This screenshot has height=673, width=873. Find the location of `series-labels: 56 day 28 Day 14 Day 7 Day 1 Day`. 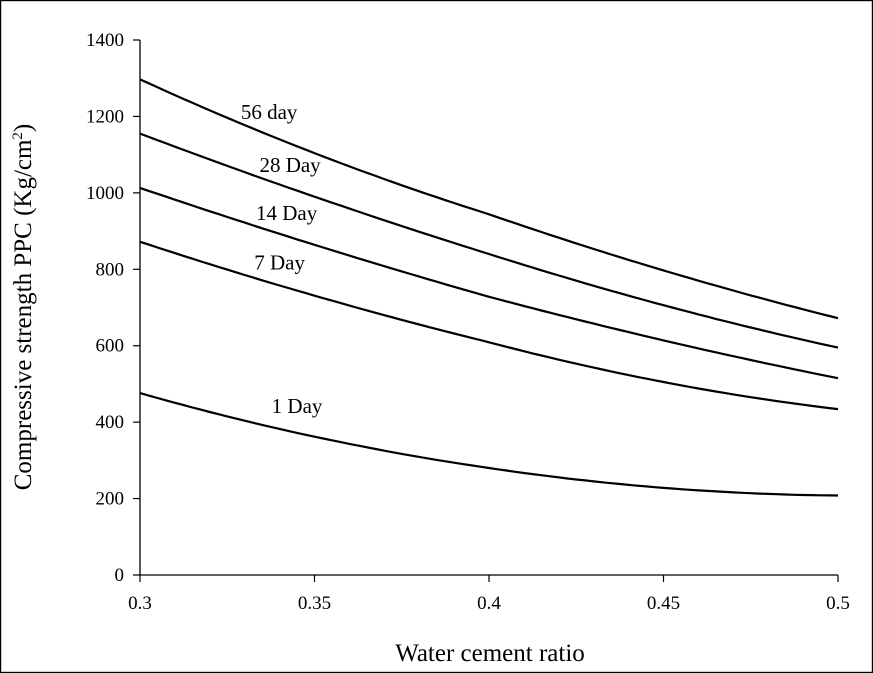

series-labels: 56 day 28 Day 14 Day 7 Day 1 Day is located at coordinates (282, 259).